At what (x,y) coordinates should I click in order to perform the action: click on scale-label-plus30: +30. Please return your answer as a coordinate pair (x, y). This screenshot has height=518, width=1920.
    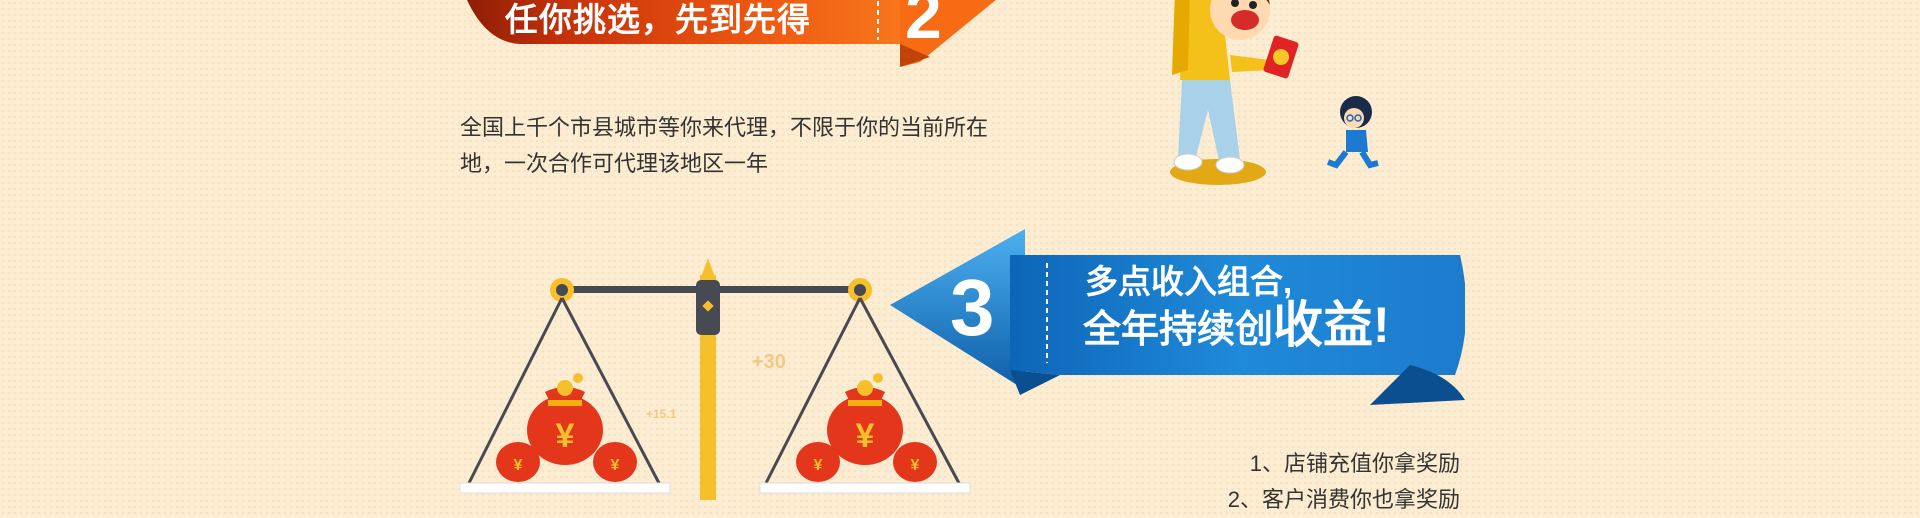
    Looking at the image, I should click on (769, 362).